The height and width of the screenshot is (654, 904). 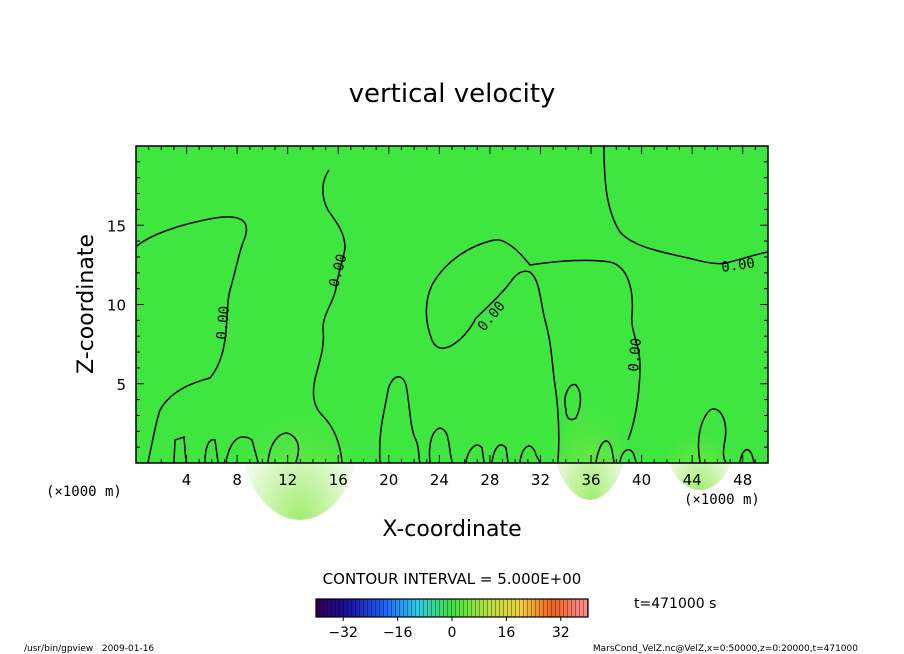 What do you see at coordinates (506, 633) in the screenshot?
I see `colorbar-tick-label: 16` at bounding box center [506, 633].